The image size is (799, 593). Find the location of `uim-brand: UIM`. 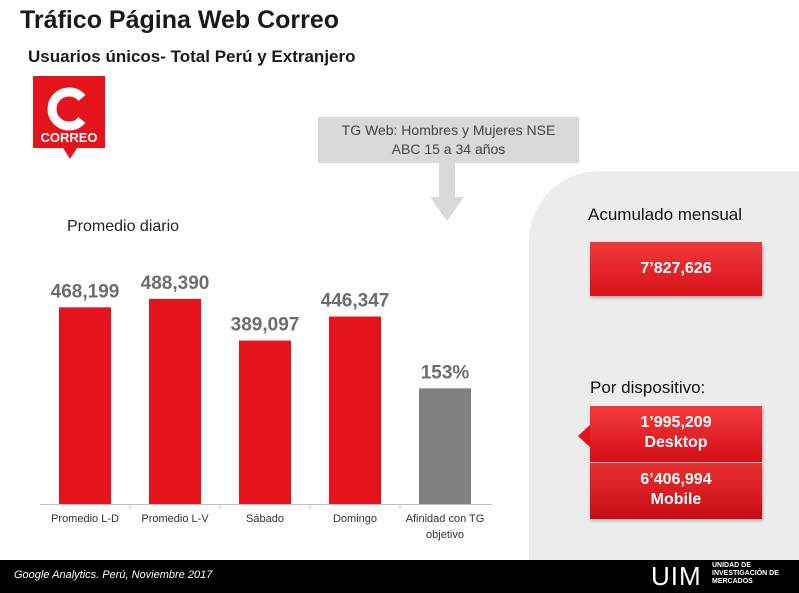

uim-brand: UIM is located at coordinates (676, 576).